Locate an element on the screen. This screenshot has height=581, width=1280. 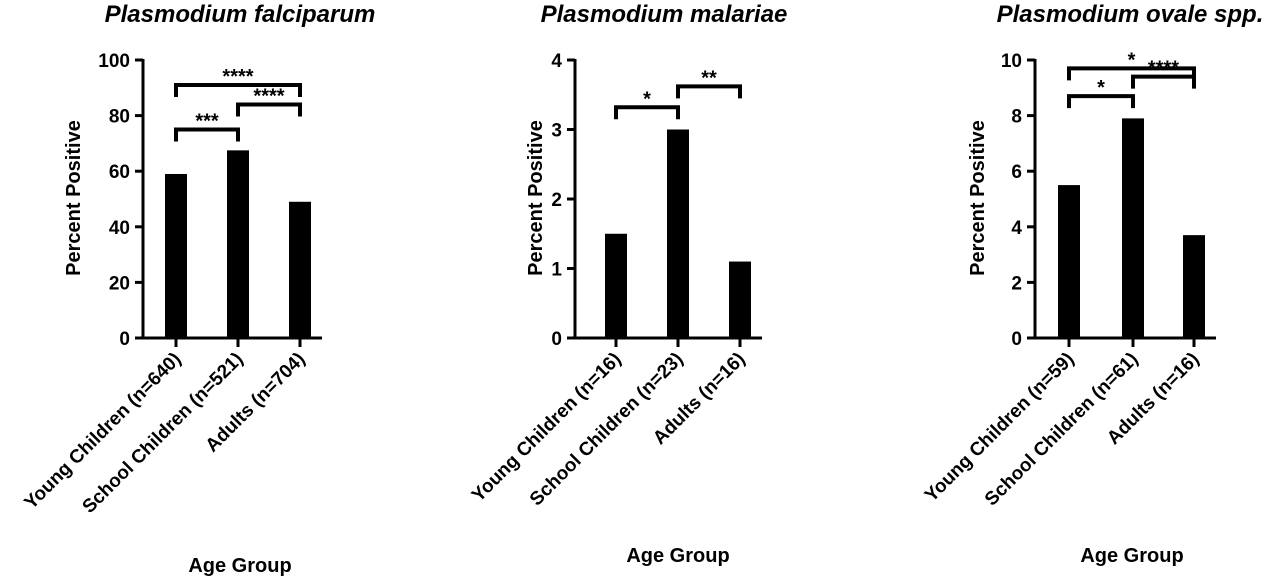
y-tick-label: 6 is located at coordinates (1016, 172).